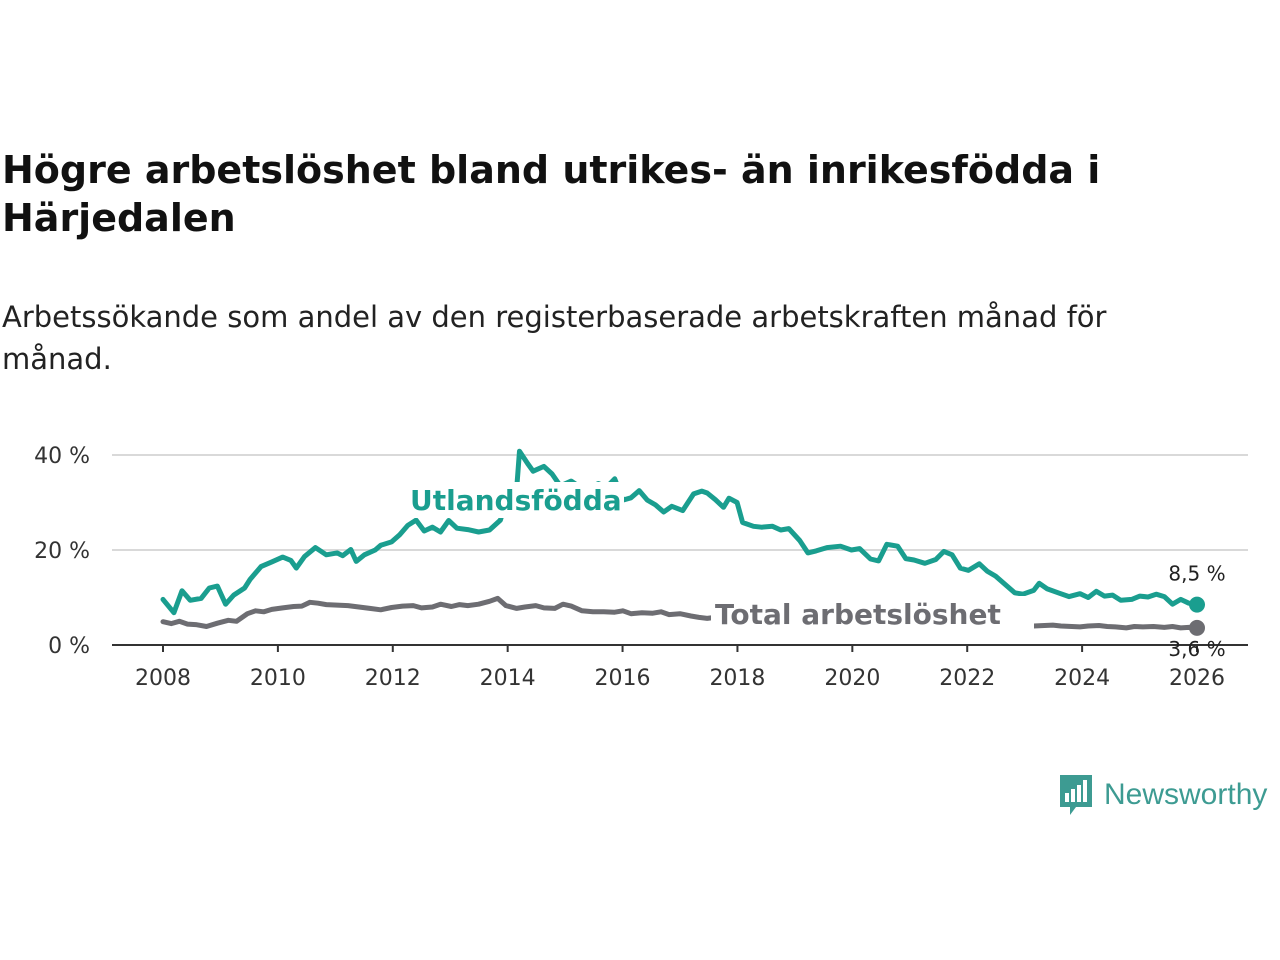 The width and height of the screenshot is (1280, 960). What do you see at coordinates (1196, 649) in the screenshot?
I see `end-value-label: 3,6 %` at bounding box center [1196, 649].